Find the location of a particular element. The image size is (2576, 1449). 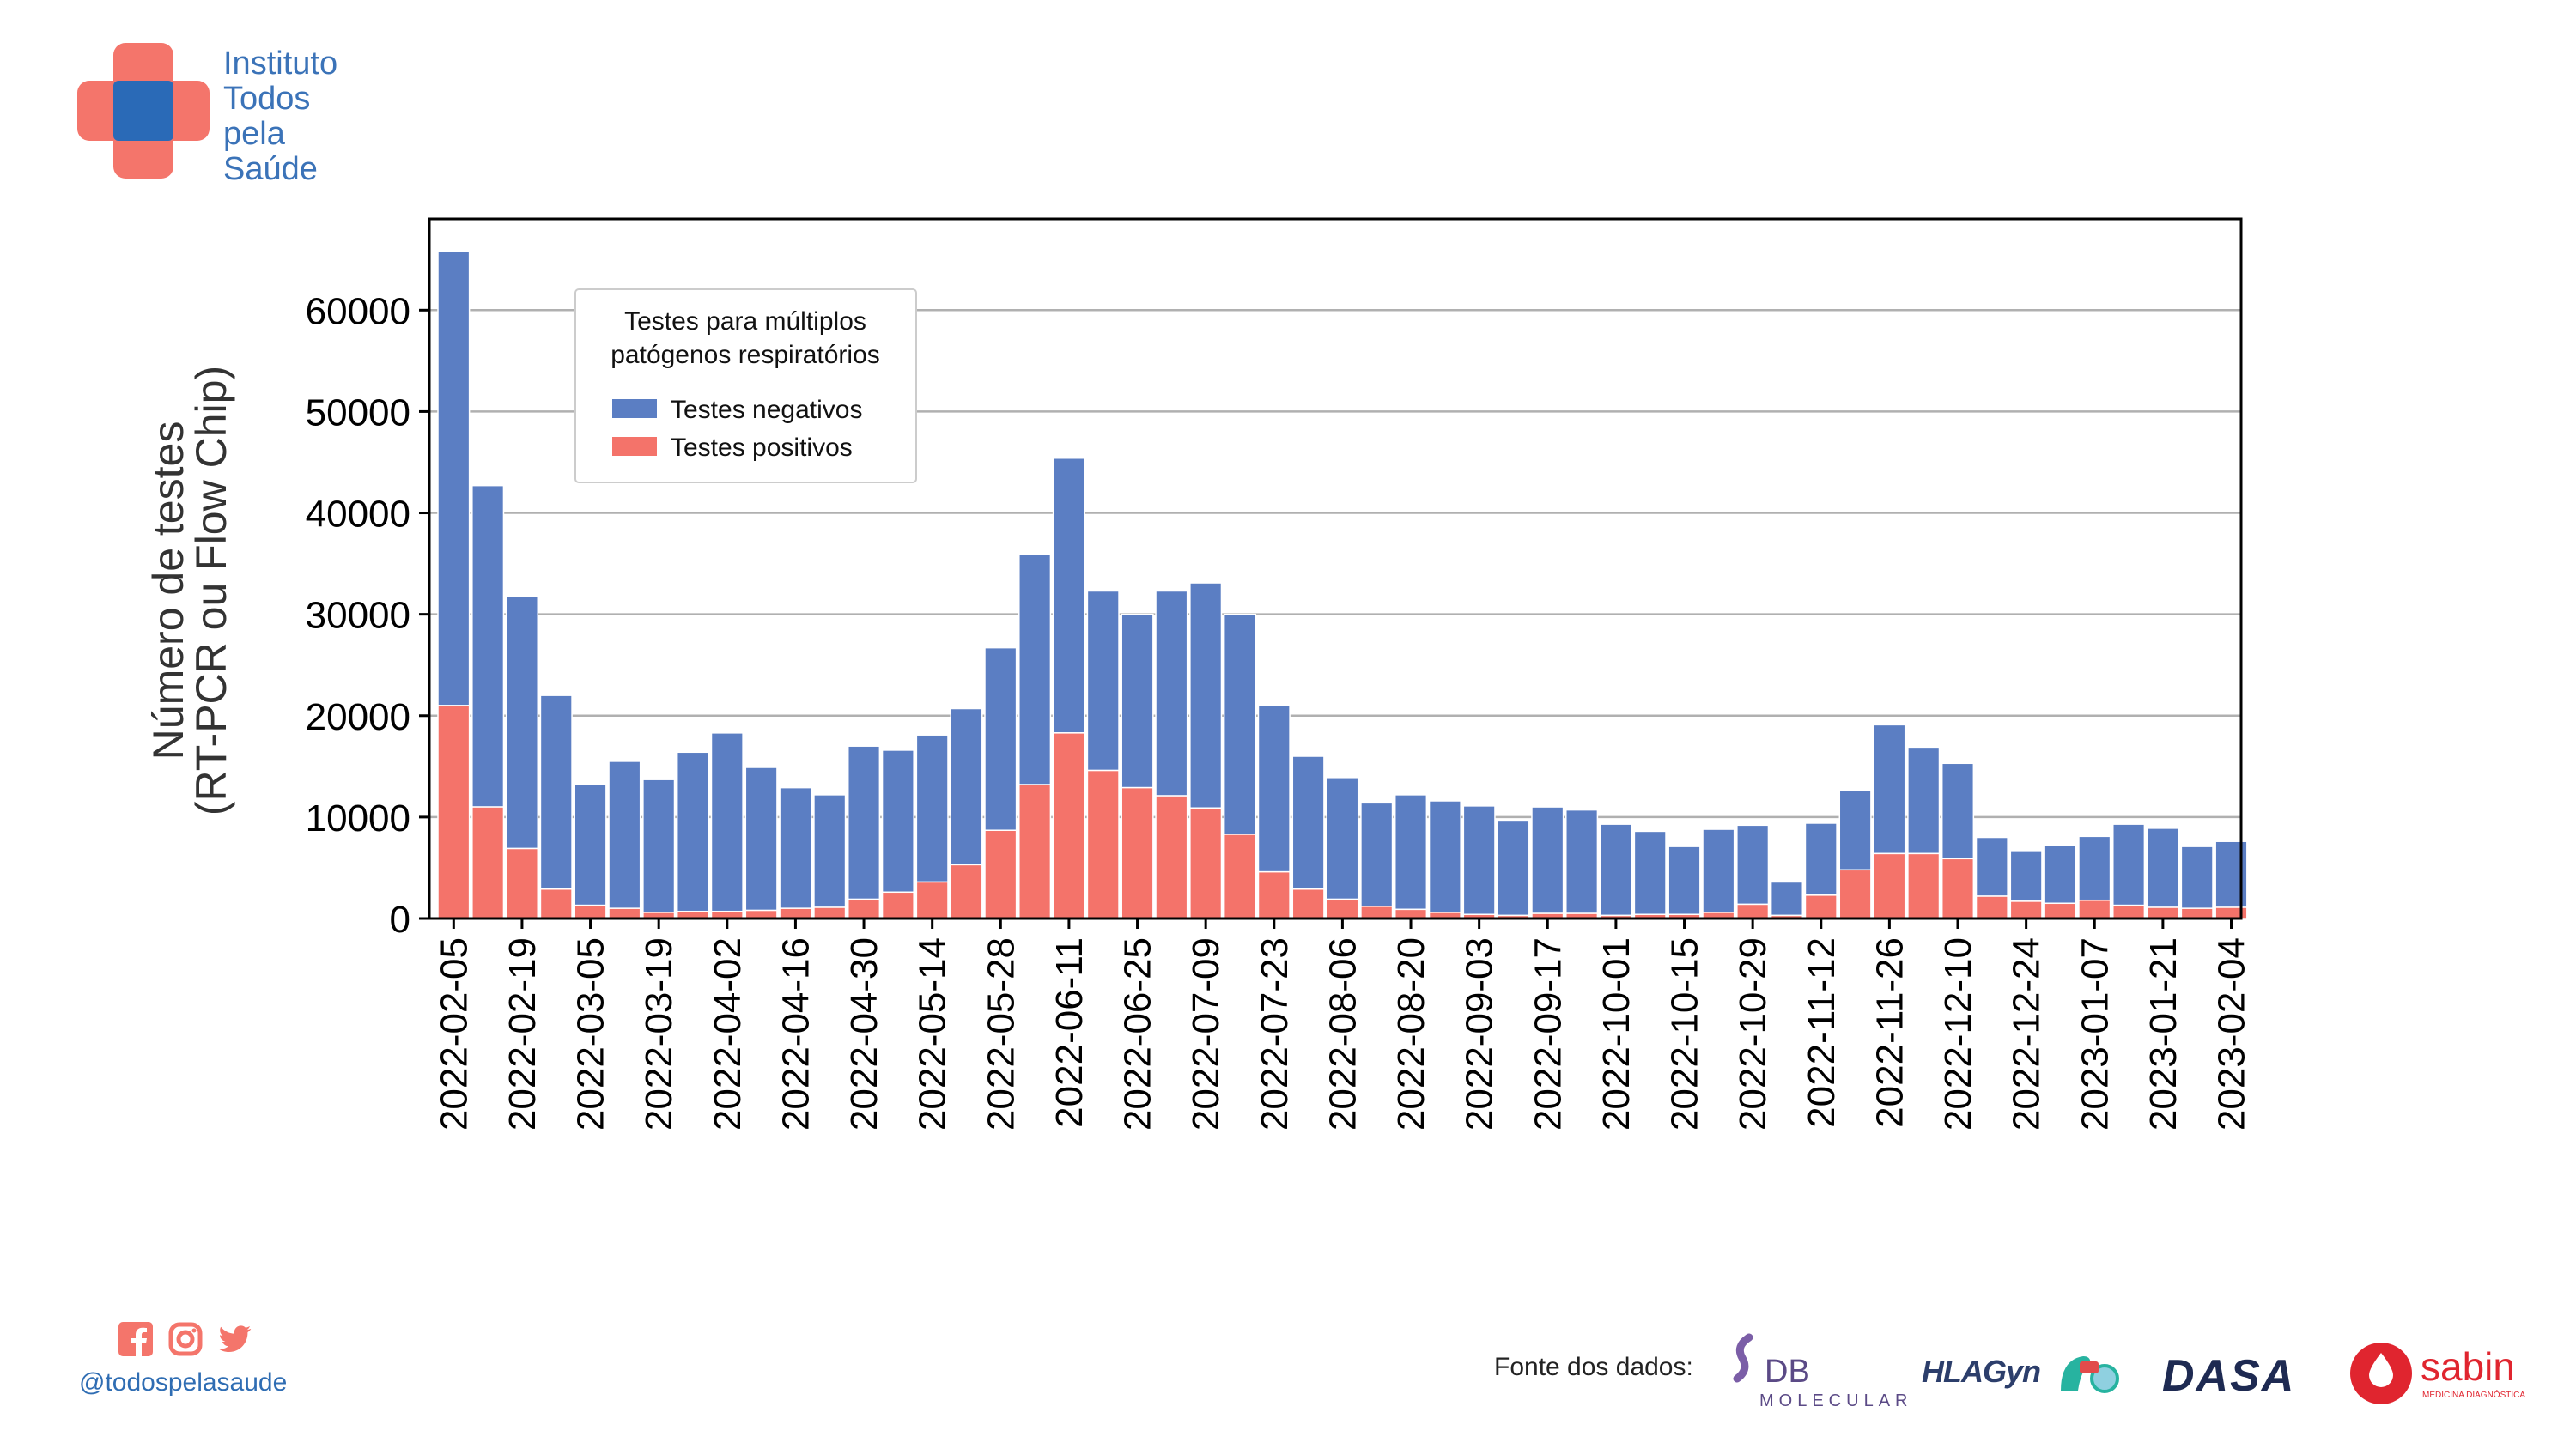

x-tick-label: 2022-07-09 is located at coordinates (1206, 1034).